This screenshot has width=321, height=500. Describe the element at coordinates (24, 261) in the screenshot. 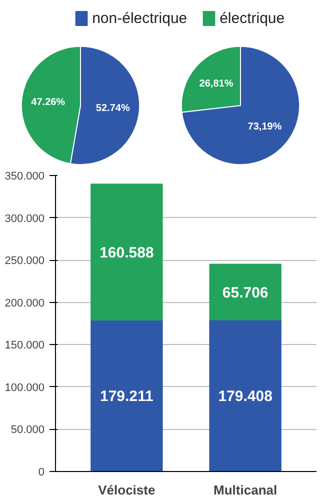

I see `y-tick-label: 250.000` at that location.